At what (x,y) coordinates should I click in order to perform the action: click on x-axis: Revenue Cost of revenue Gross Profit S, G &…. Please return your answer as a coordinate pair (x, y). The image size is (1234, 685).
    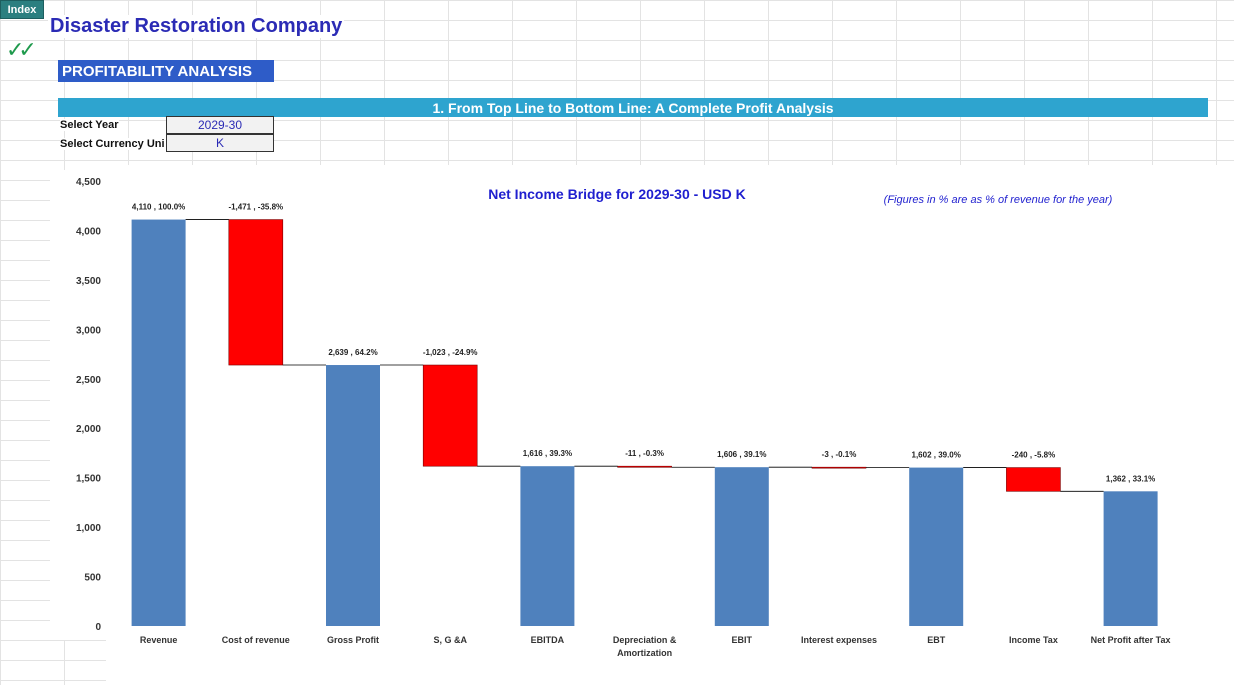
    Looking at the image, I should click on (655, 646).